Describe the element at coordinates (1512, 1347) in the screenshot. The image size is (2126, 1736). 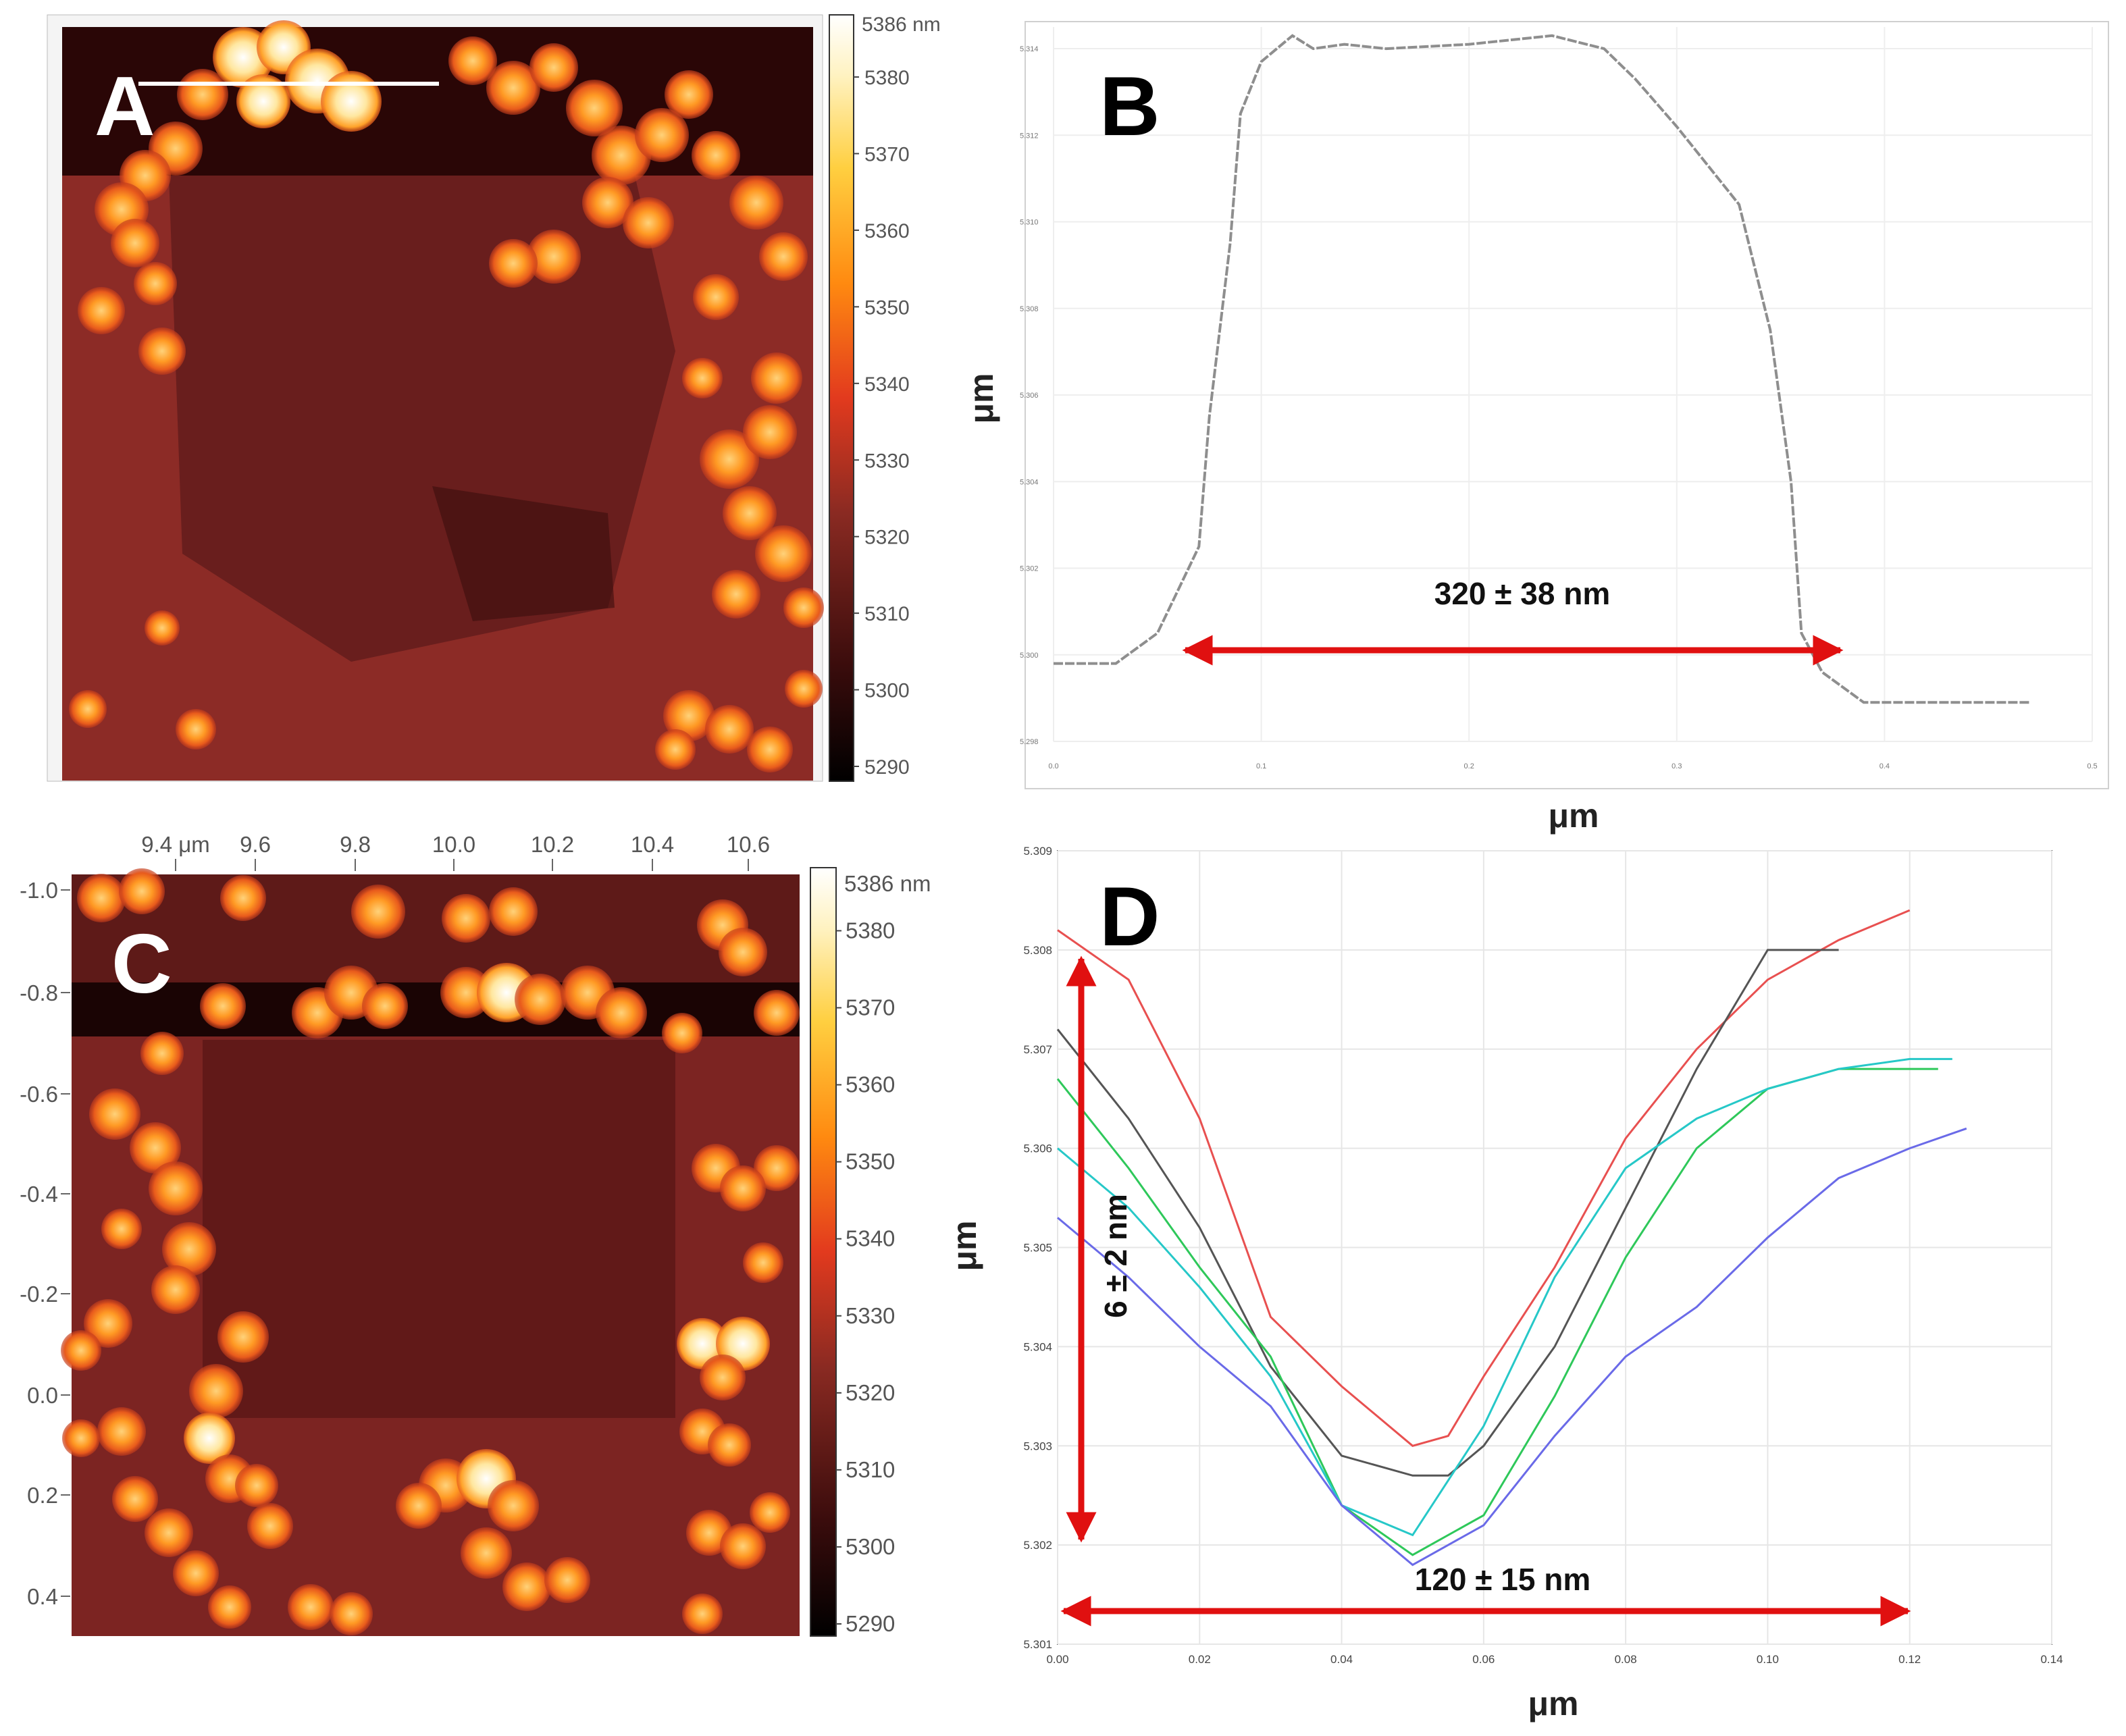
I see `series-line-blue` at that location.